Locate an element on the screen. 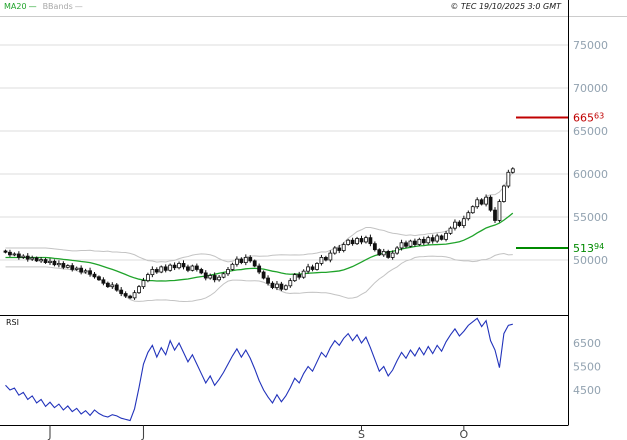  svg-text: 66563 is located at coordinates (588, 118).